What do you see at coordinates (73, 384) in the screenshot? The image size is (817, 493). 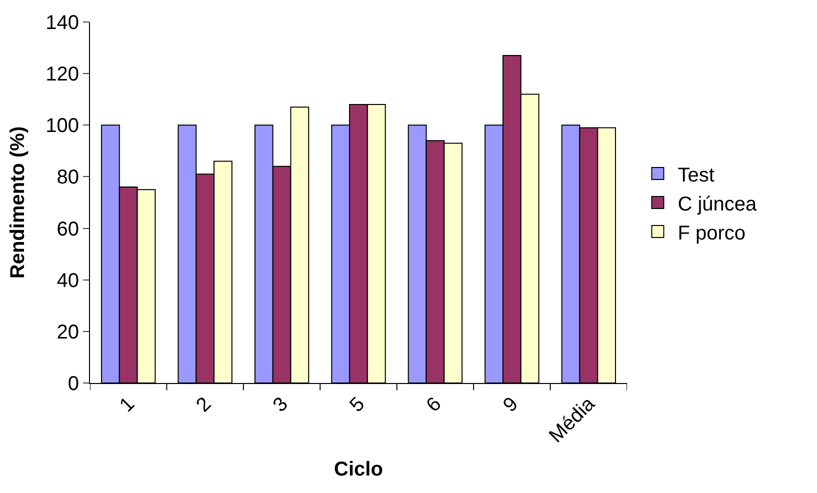 I see `y-tick-label: 0` at bounding box center [73, 384].